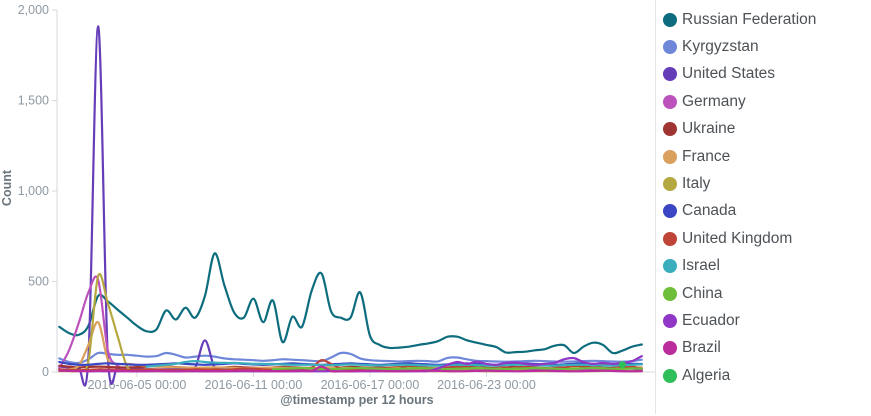 This screenshot has height=416, width=871. I want to click on legend-item-united-kingdom: United Kingdom, so click(763, 238).